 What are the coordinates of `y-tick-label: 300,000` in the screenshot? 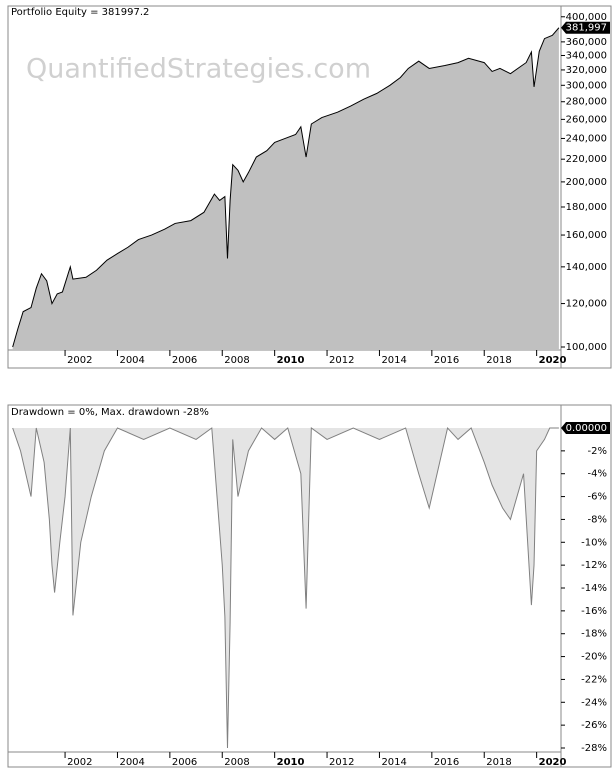 It's located at (586, 85).